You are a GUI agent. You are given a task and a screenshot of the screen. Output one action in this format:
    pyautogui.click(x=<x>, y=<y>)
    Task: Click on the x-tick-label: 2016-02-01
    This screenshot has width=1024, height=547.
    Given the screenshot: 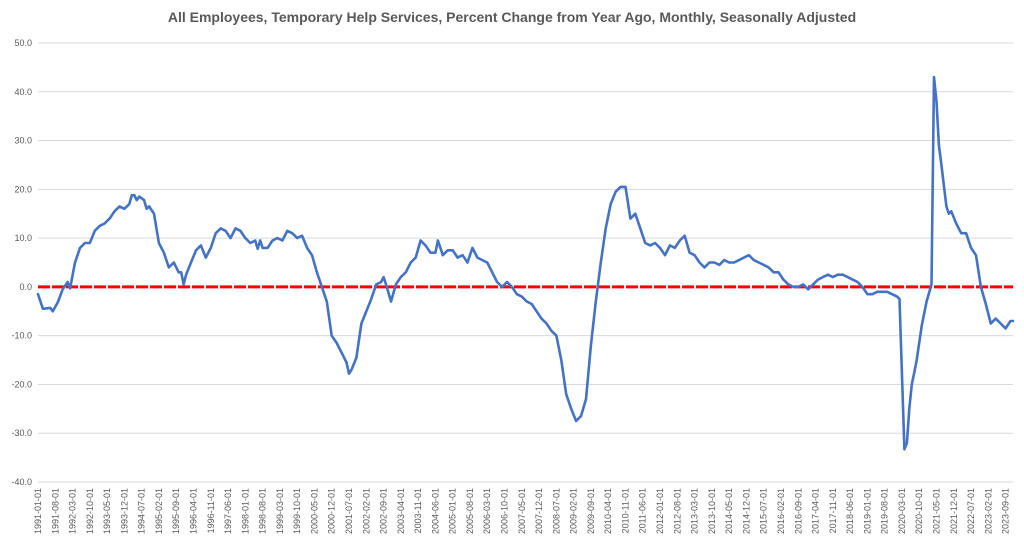 What is the action you would take?
    pyautogui.click(x=781, y=511)
    